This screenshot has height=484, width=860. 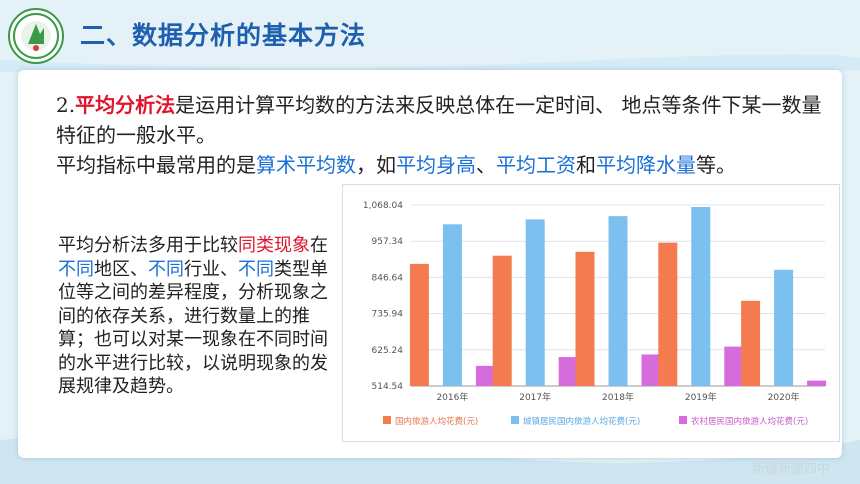 I want to click on usage-text-c: 在, so click(x=319, y=245).